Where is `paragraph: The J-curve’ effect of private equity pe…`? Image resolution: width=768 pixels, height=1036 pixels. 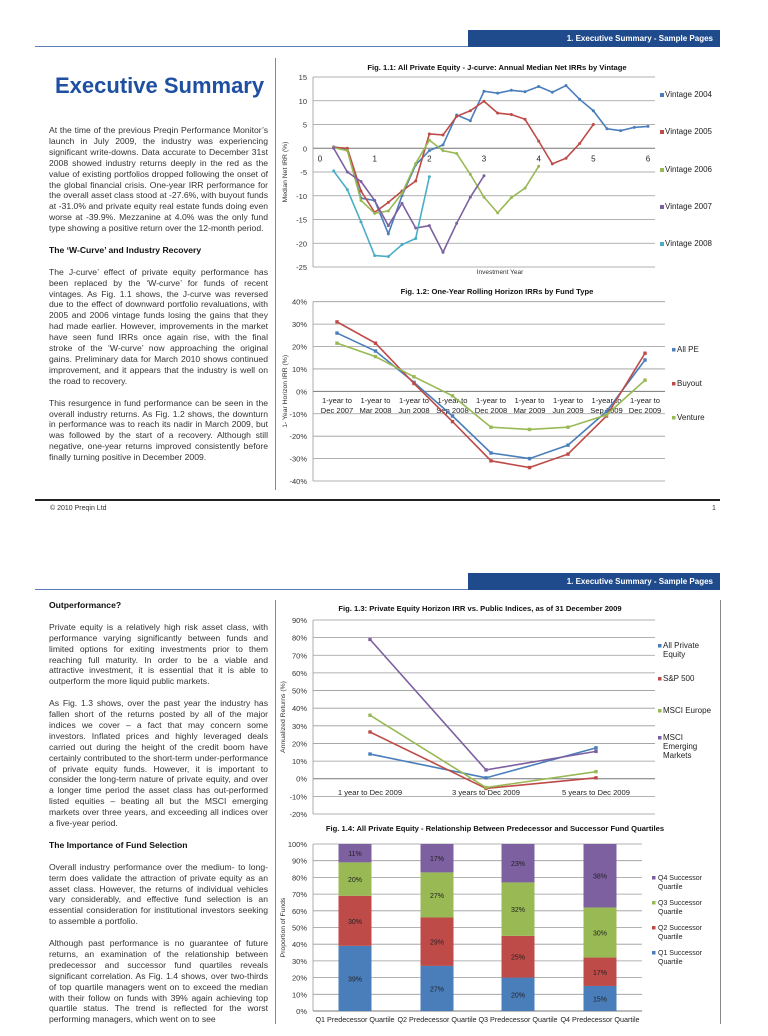 paragraph: The J-curve’ effect of private equity pe… is located at coordinates (158, 326).